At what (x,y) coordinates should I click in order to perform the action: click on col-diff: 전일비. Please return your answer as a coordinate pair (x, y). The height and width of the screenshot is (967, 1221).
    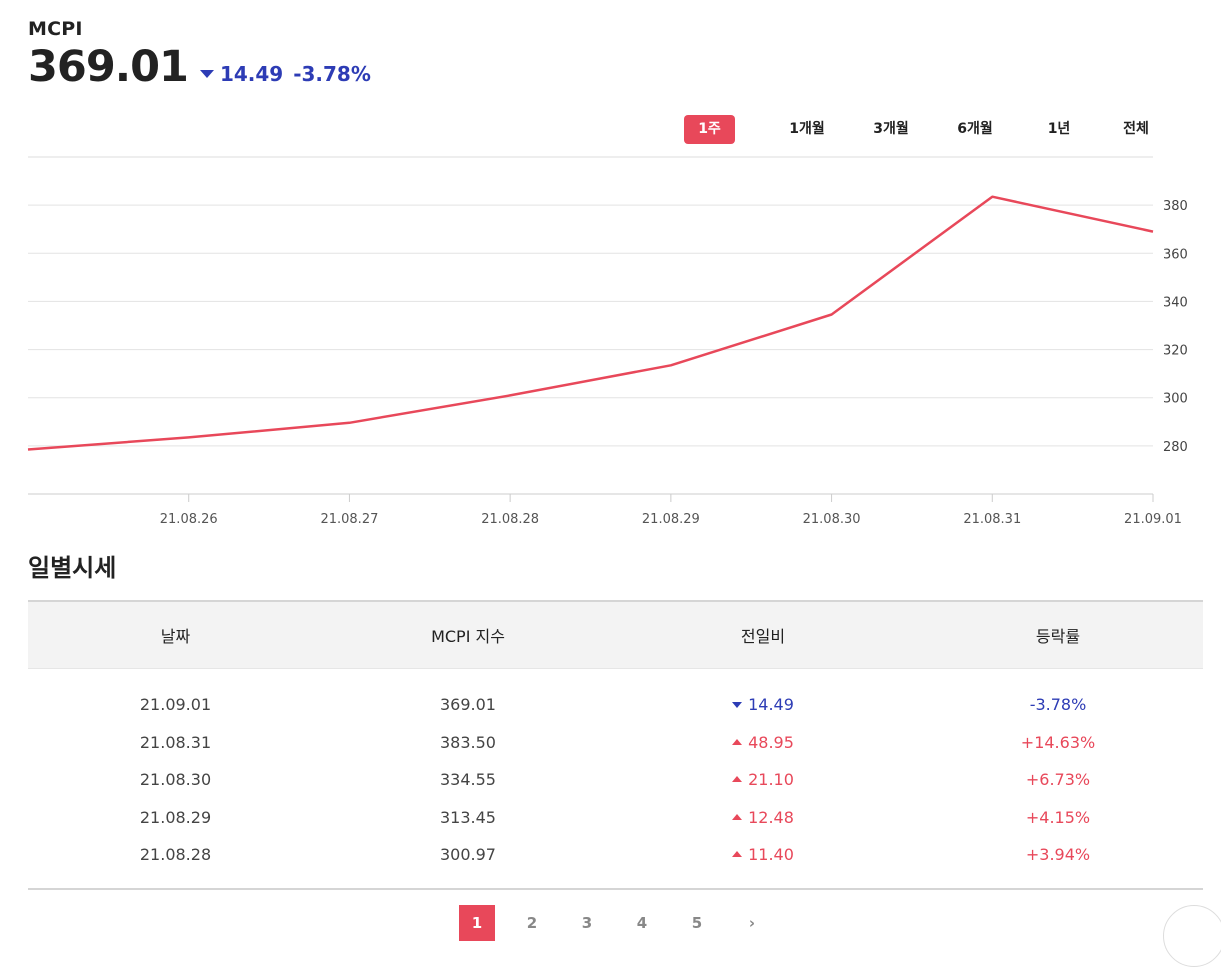
    Looking at the image, I should click on (763, 635).